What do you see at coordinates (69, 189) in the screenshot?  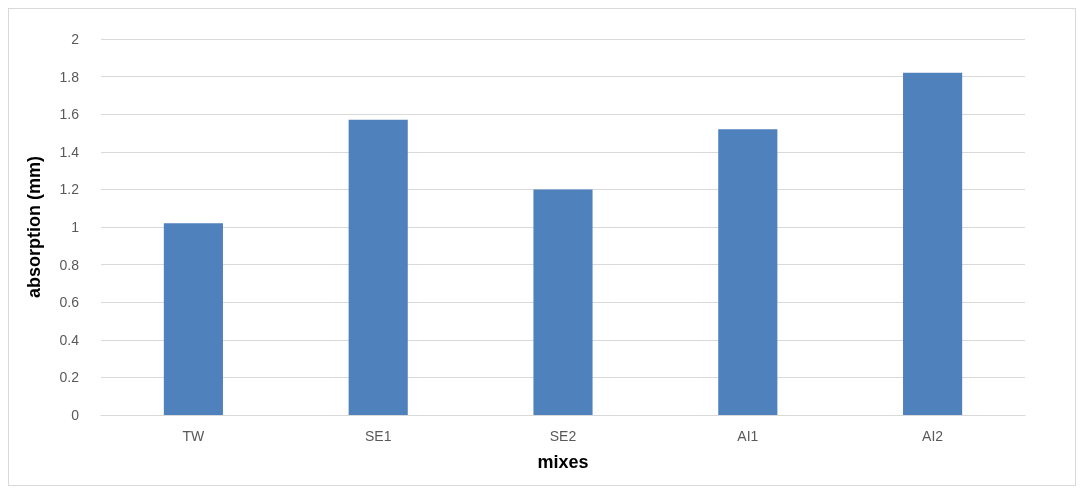 I see `y-tick-label: 1.2` at bounding box center [69, 189].